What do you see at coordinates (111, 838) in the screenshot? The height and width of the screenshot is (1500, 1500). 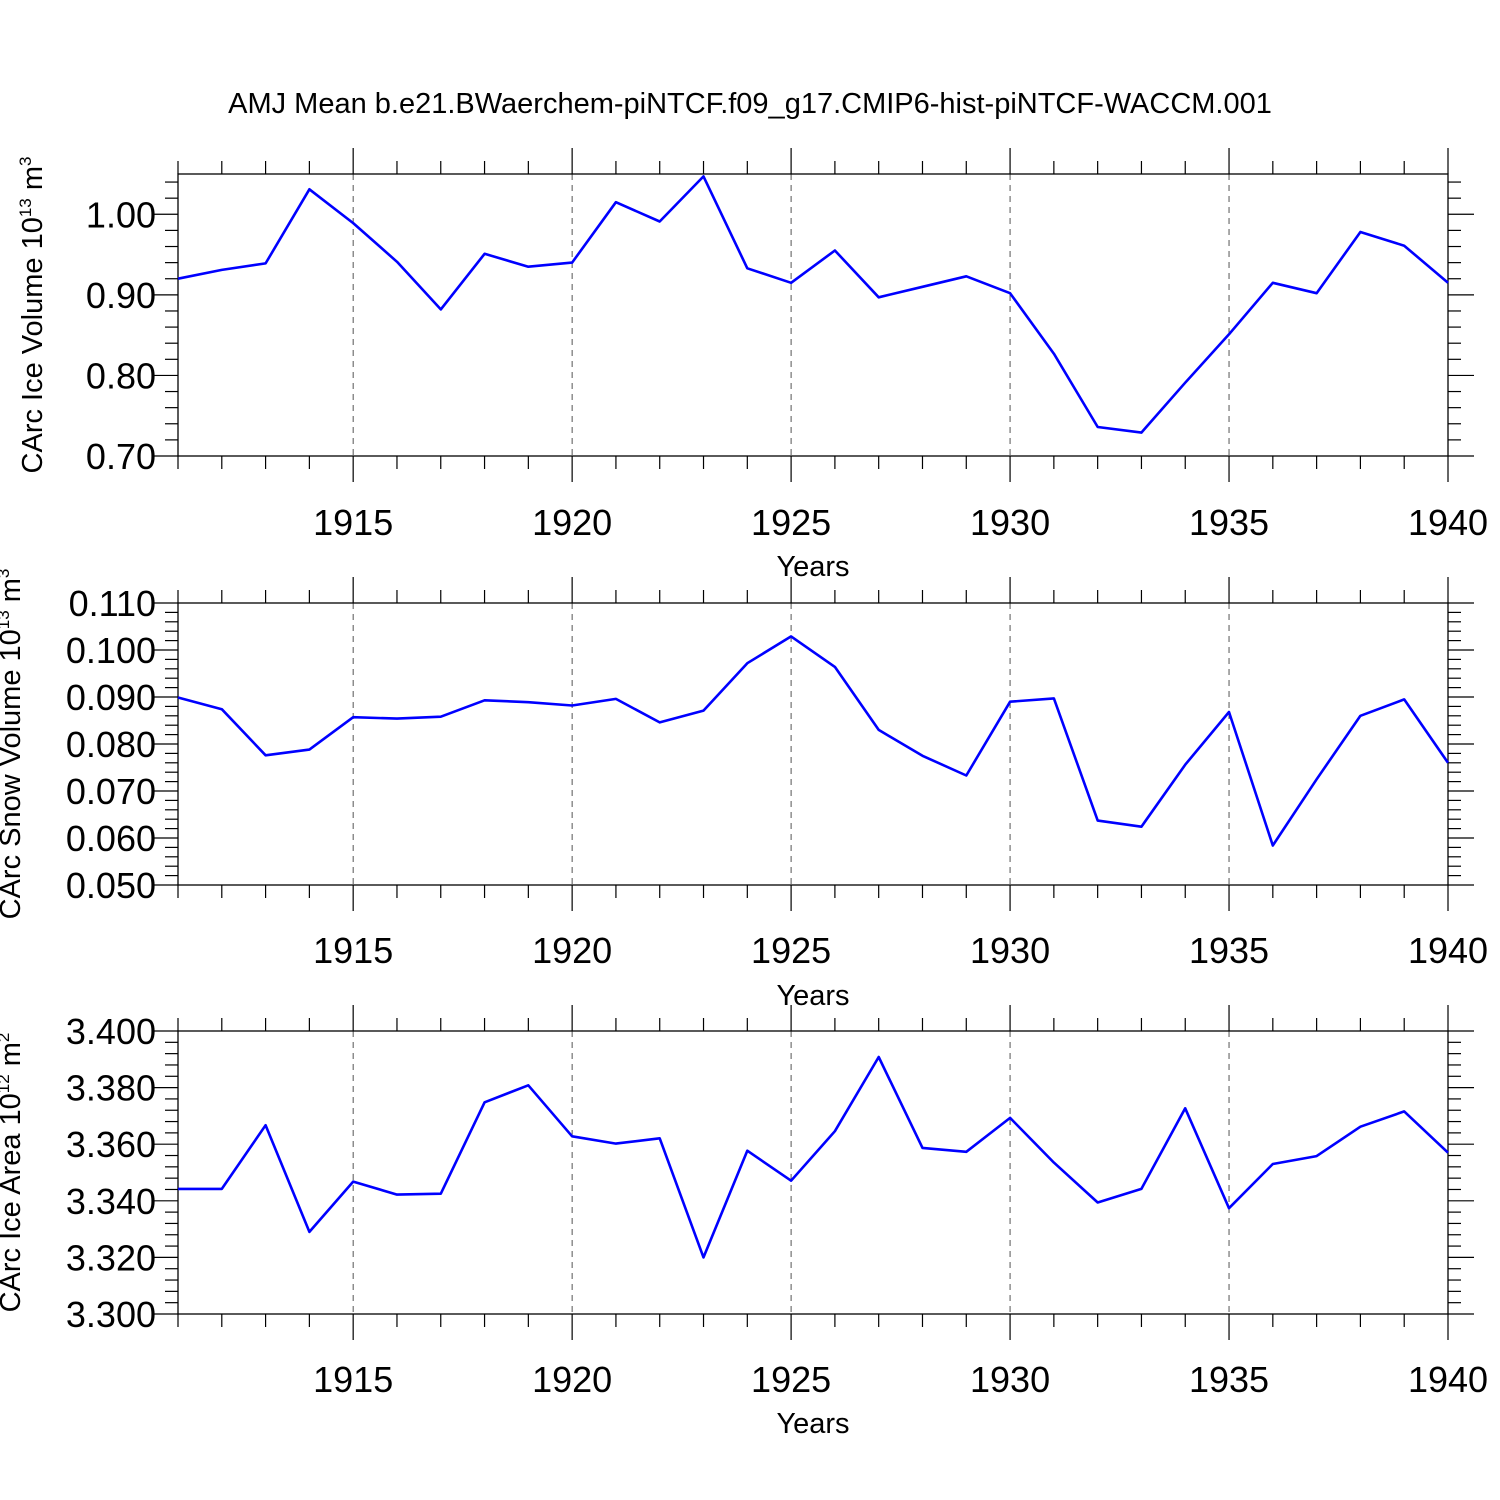 I see `y-tick-label: 0.060` at bounding box center [111, 838].